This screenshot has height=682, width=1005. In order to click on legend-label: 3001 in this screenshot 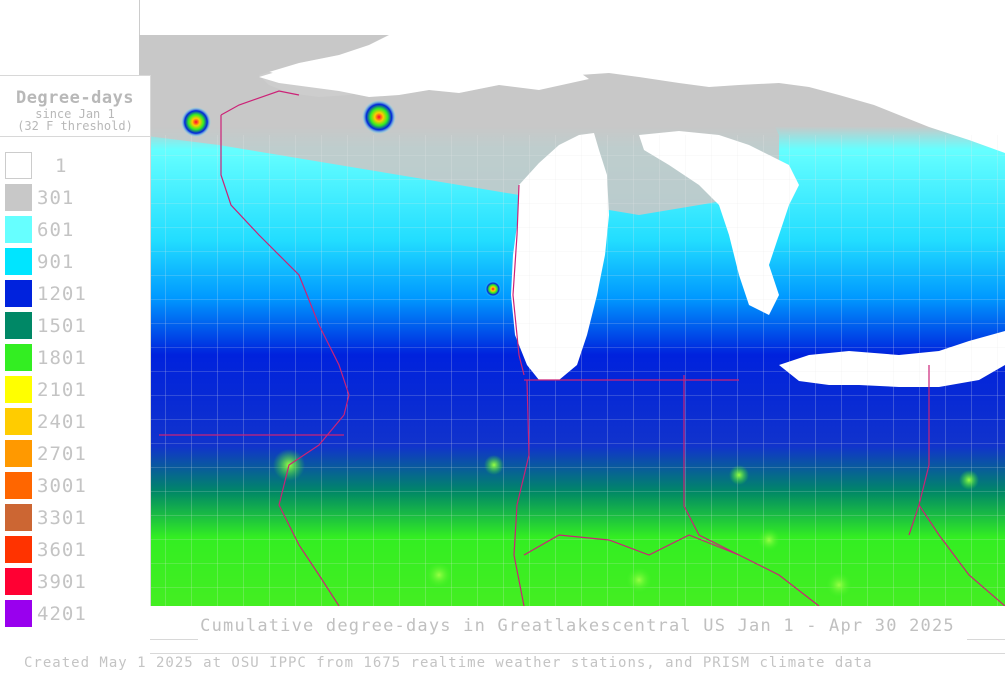, I will do `click(62, 486)`.